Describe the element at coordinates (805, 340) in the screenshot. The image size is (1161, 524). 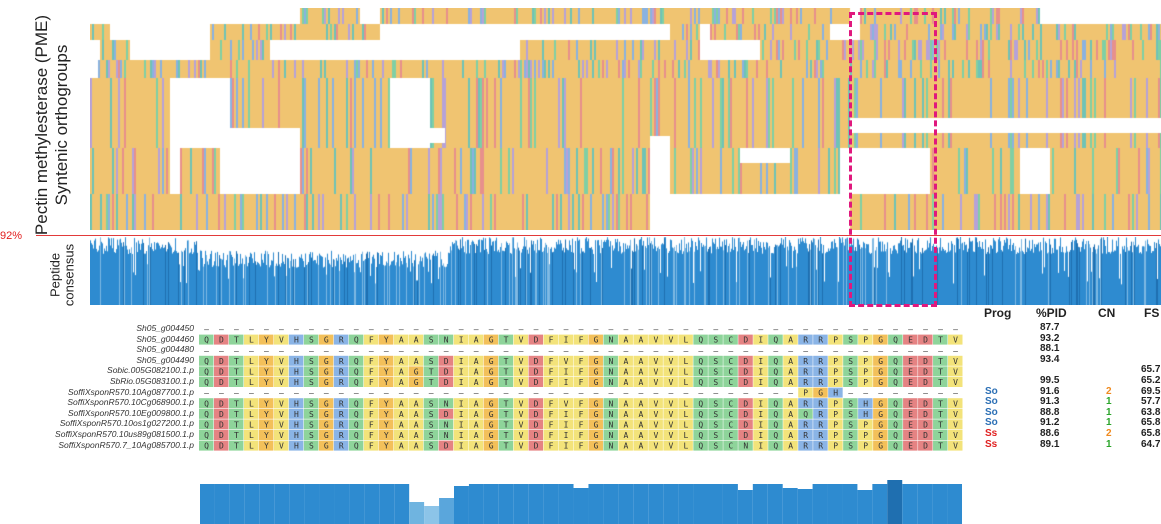
I see `residue-letter: R` at that location.